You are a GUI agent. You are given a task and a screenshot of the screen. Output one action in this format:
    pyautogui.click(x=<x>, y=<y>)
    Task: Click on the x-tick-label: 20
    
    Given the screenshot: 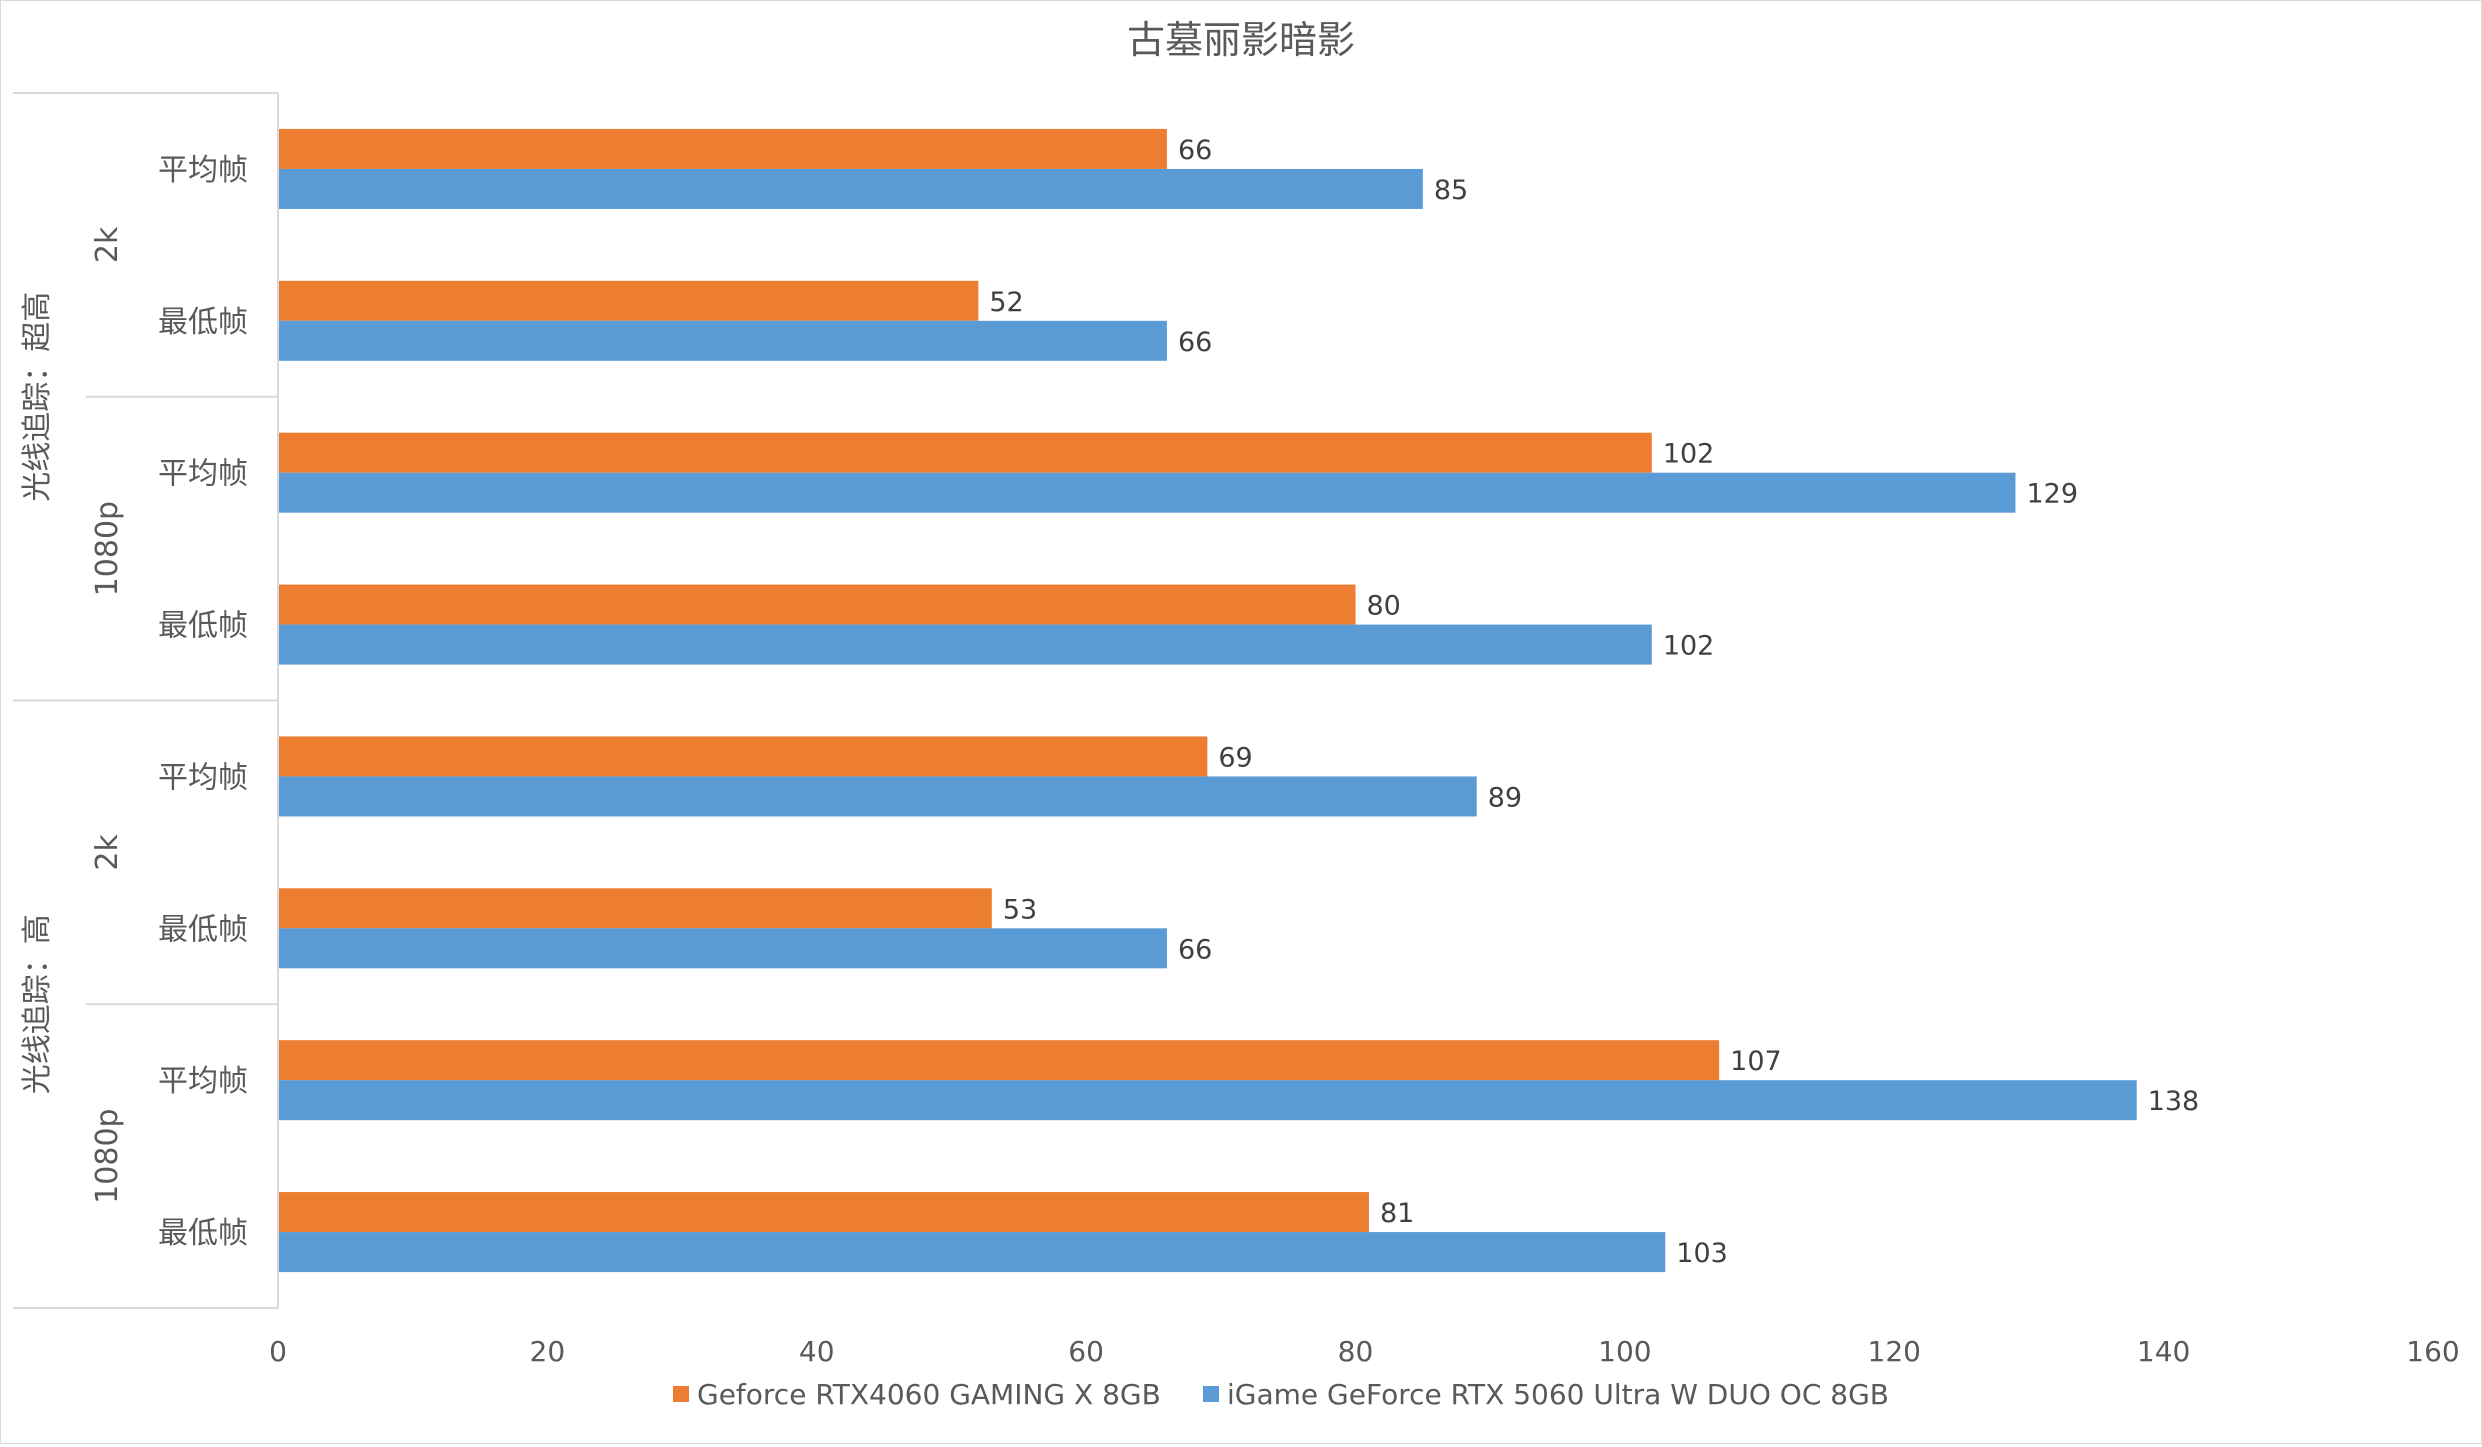 What is the action you would take?
    pyautogui.click(x=548, y=1351)
    